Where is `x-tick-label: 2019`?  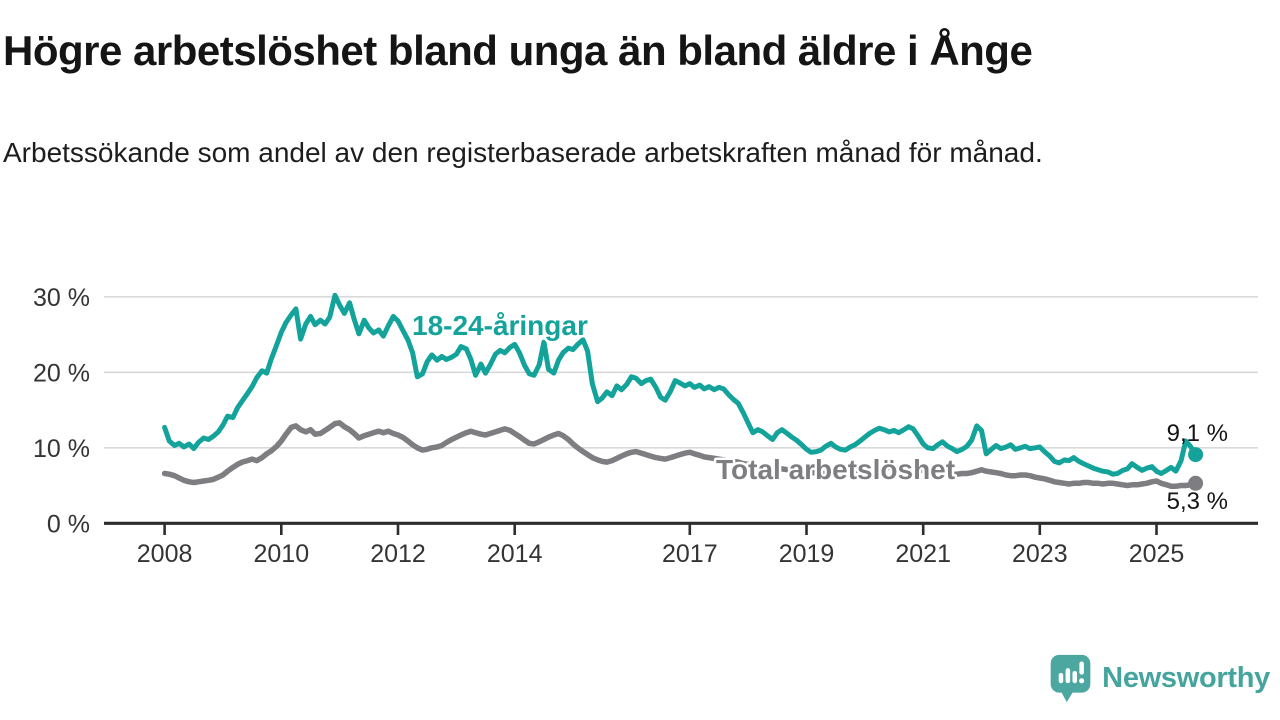 x-tick-label: 2019 is located at coordinates (807, 554).